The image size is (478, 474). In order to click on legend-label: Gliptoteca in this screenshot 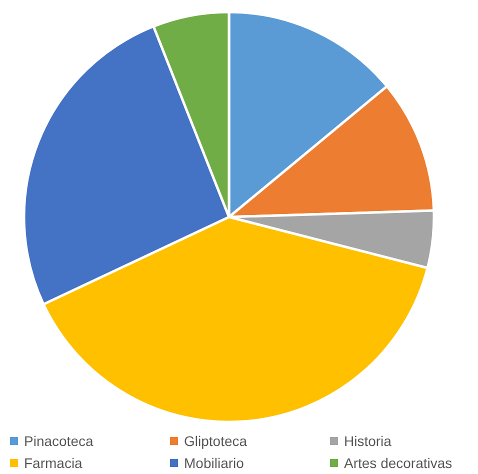, I will do `click(216, 441)`.